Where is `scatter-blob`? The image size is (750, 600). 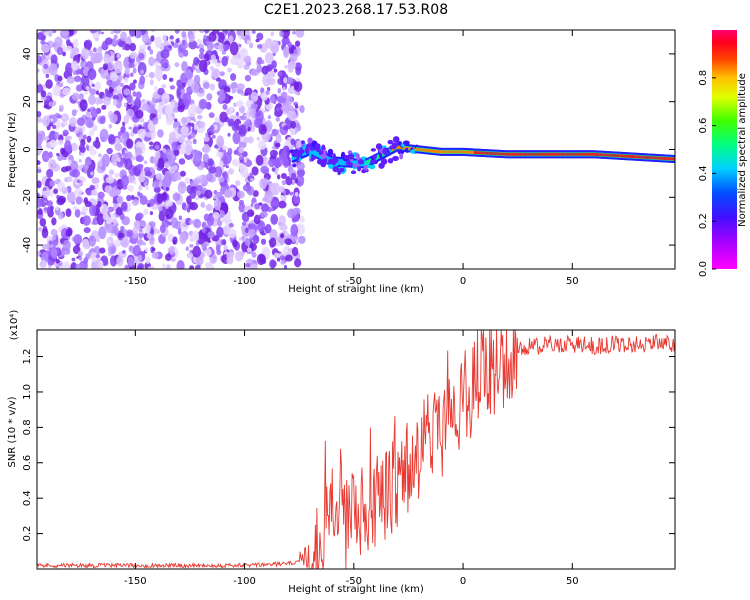 scatter-blob is located at coordinates (379, 146).